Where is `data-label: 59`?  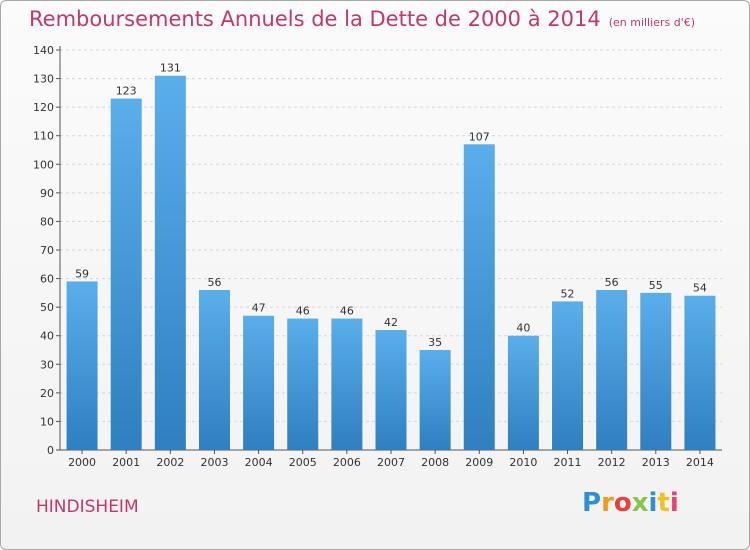
data-label: 59 is located at coordinates (82, 273).